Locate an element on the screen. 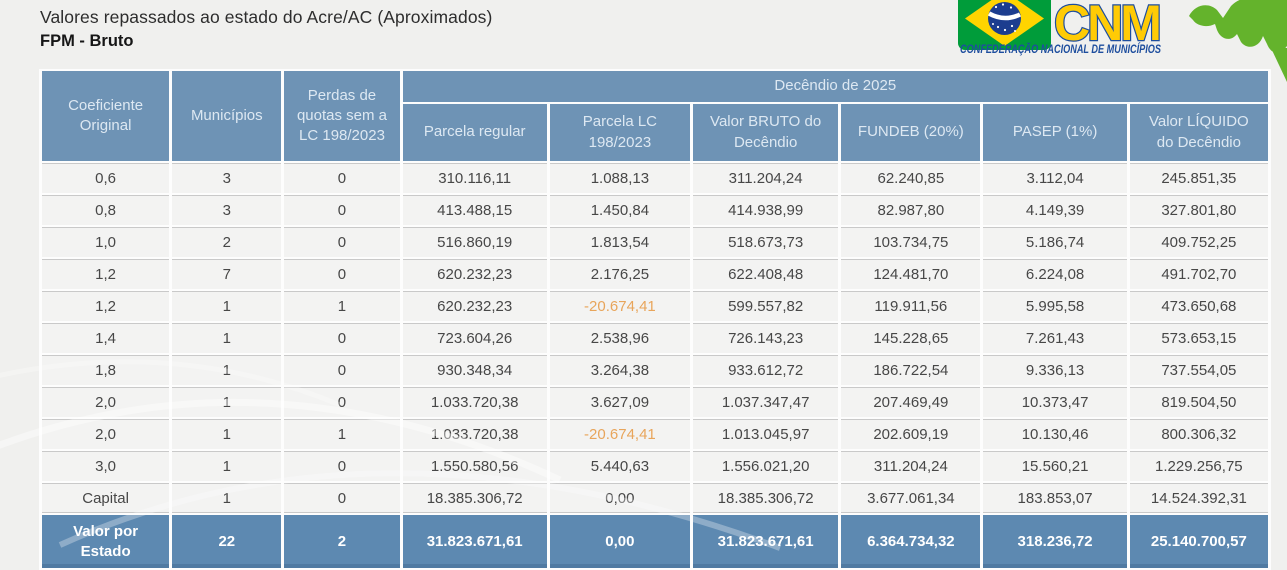 The height and width of the screenshot is (570, 1287). cnm-acronym: CNM is located at coordinates (1106, 25).